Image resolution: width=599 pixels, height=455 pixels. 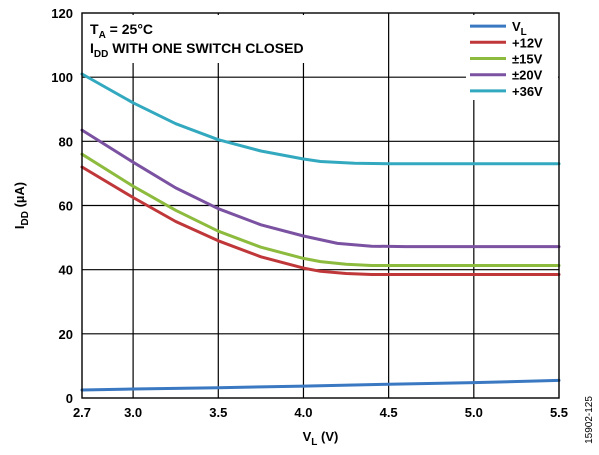 What do you see at coordinates (516, 26) in the screenshot?
I see `legend-label-main: V` at bounding box center [516, 26].